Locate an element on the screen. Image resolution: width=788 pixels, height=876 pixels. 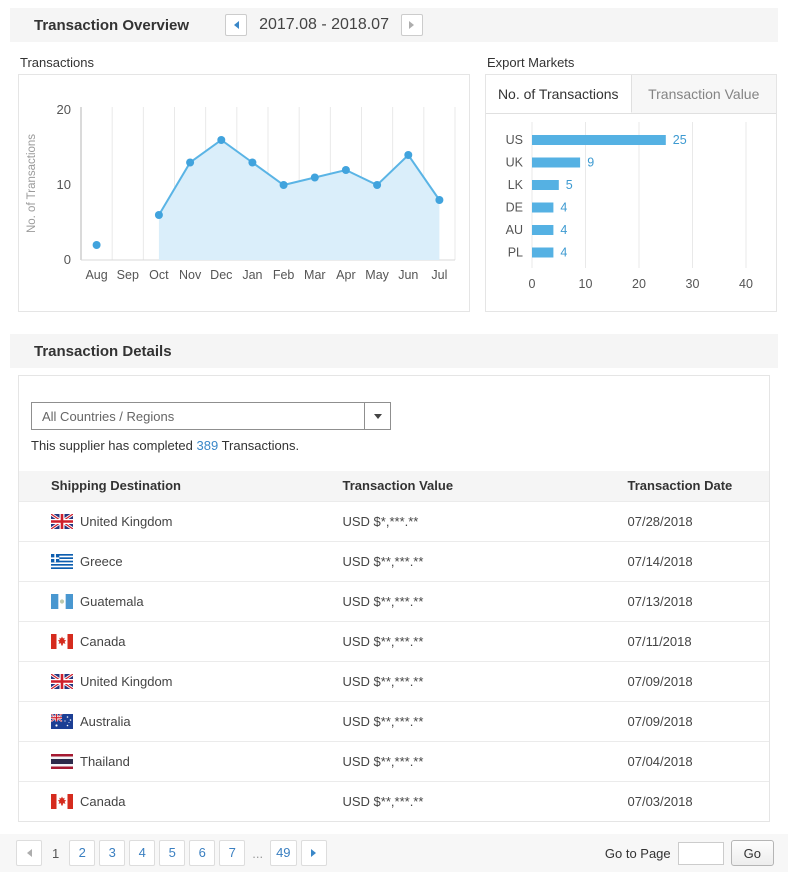
svg-text: 0 is located at coordinates (67, 259).